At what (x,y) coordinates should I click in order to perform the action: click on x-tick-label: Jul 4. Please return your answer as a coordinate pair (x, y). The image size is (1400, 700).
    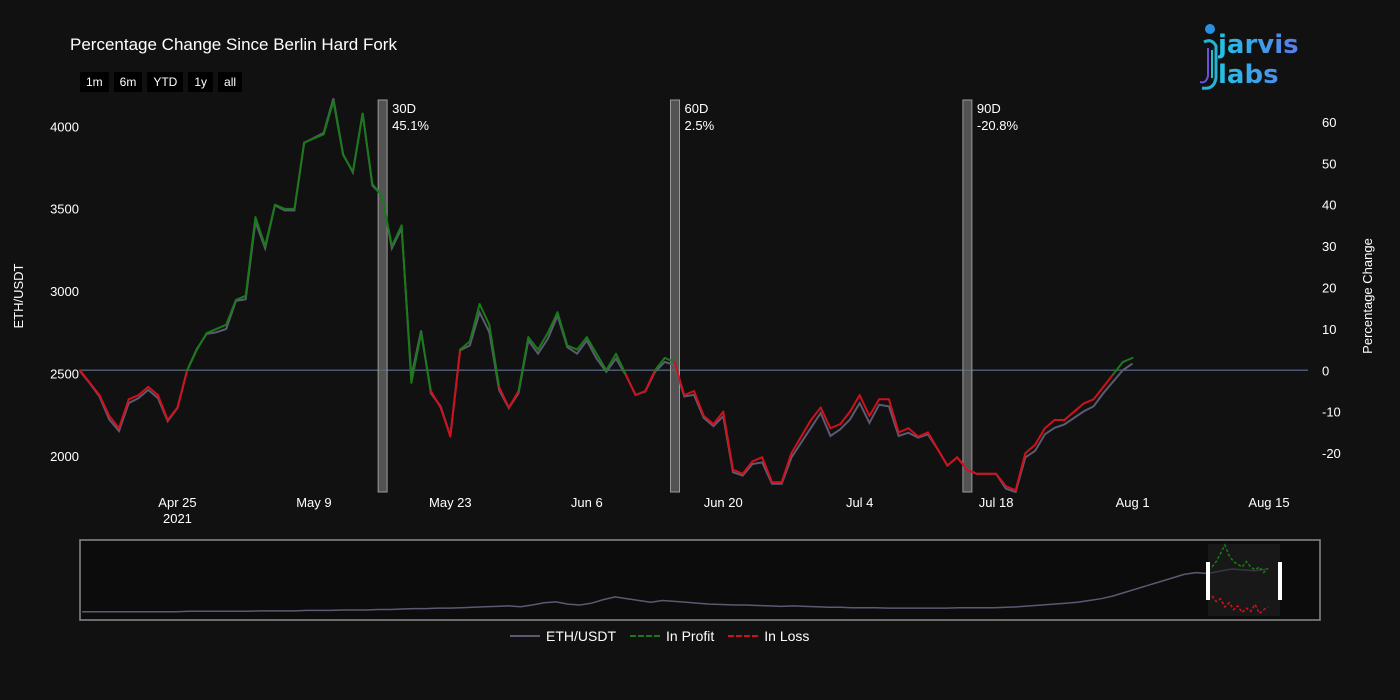
    Looking at the image, I should click on (859, 502).